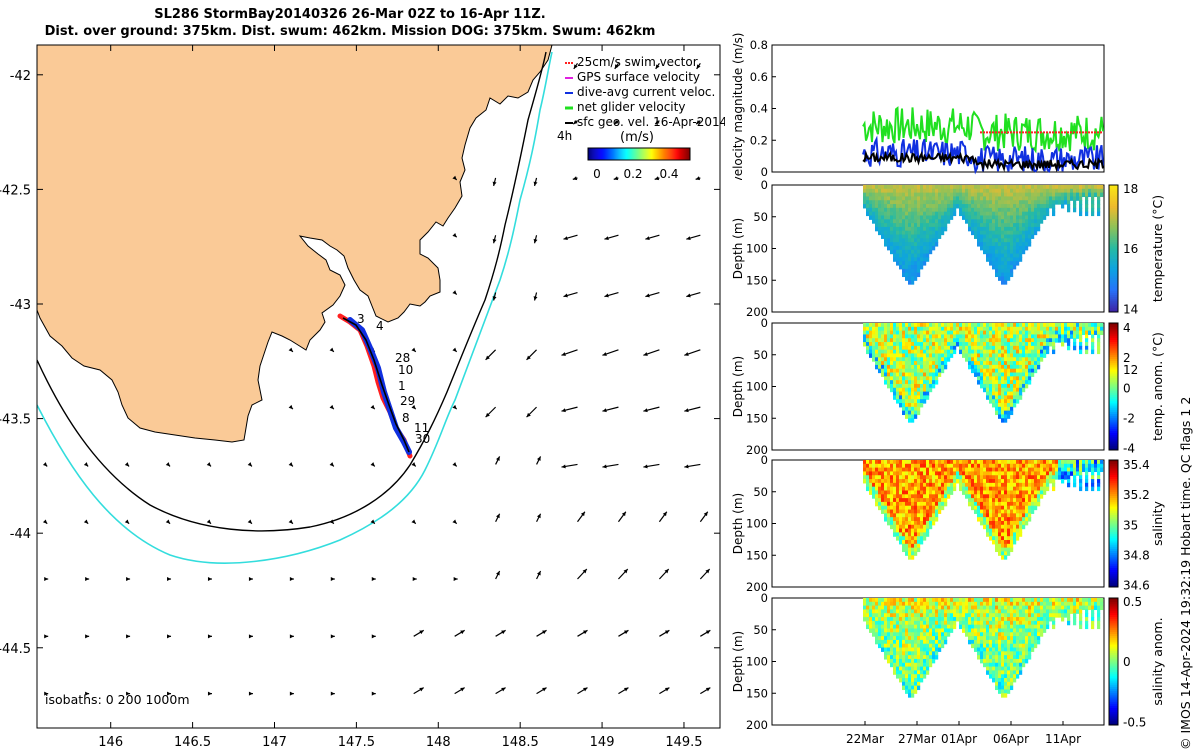  I want to click on section-colorbar-frame, so click(1113, 386).